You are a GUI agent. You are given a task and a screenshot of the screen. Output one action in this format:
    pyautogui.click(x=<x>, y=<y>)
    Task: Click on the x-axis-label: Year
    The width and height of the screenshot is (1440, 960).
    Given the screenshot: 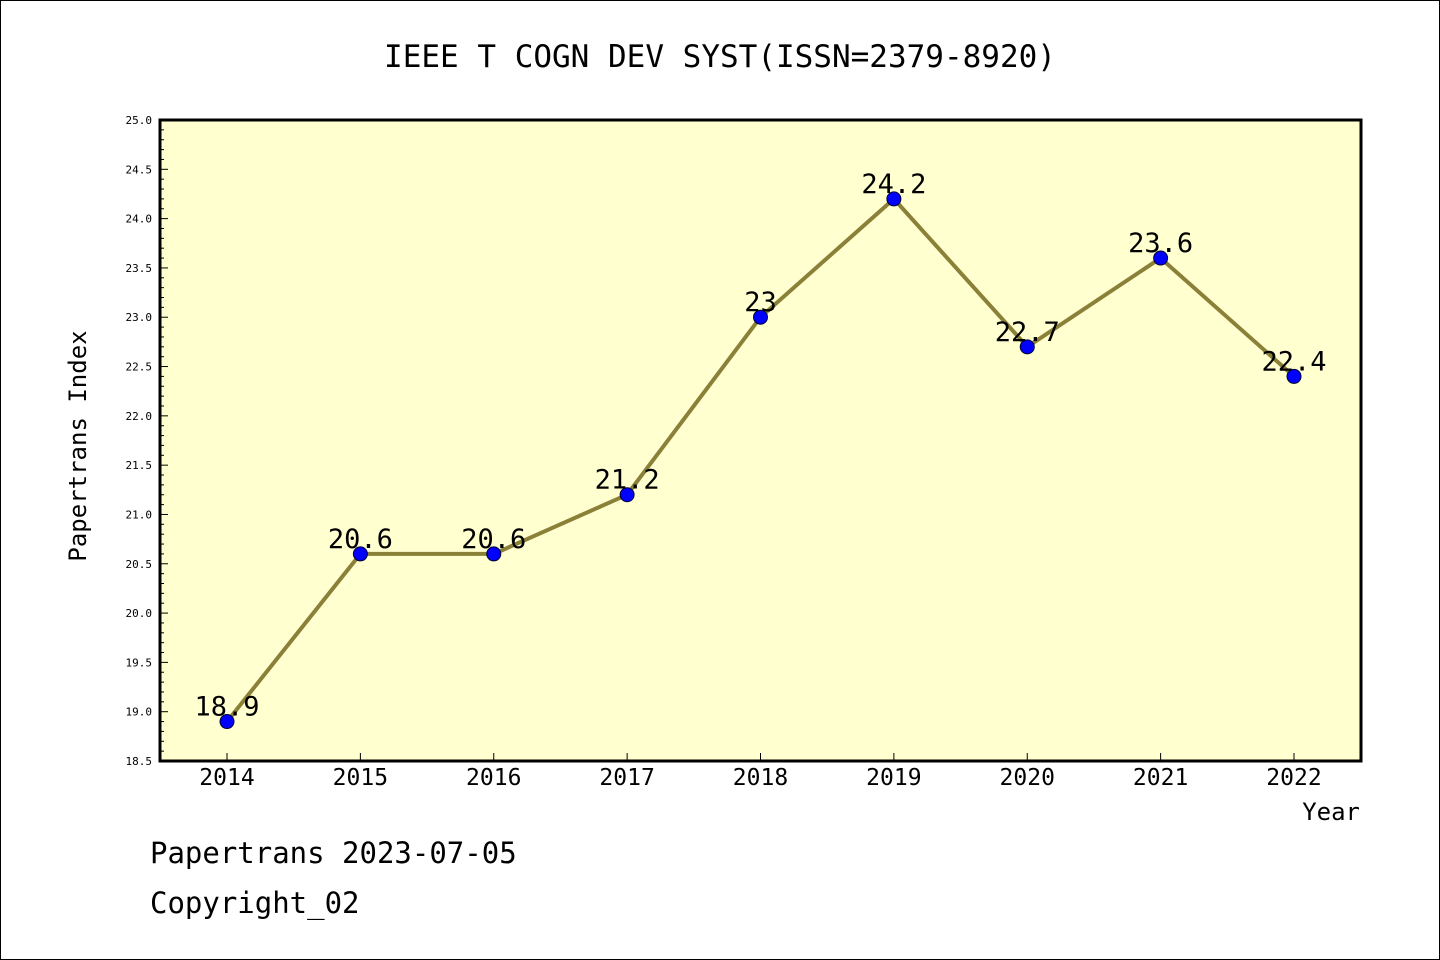 What is the action you would take?
    pyautogui.click(x=1331, y=812)
    